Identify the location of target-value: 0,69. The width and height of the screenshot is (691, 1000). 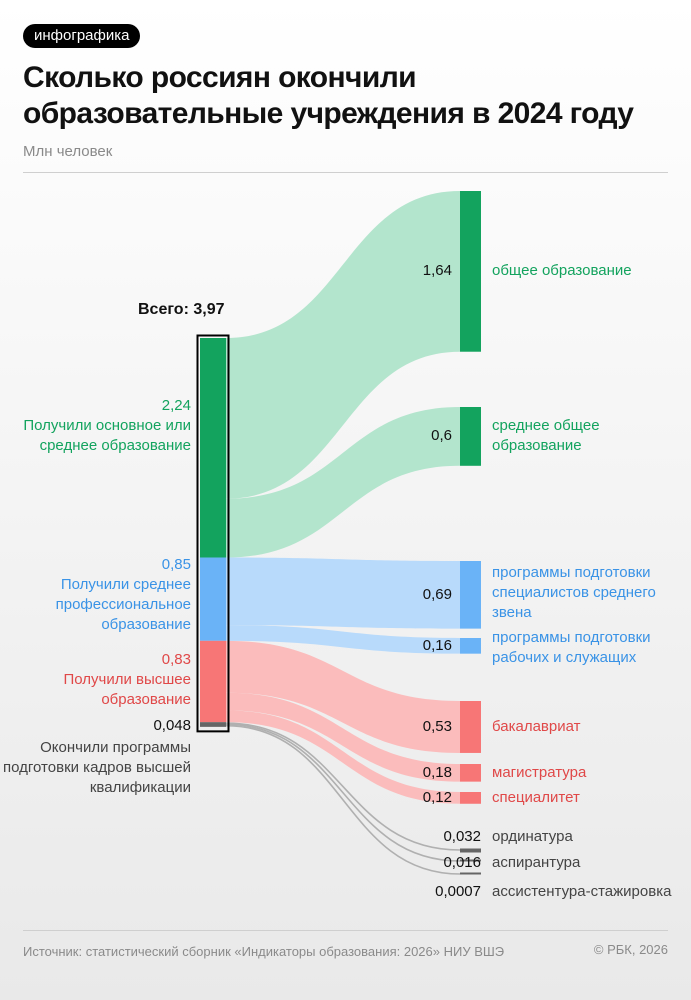
(437, 594).